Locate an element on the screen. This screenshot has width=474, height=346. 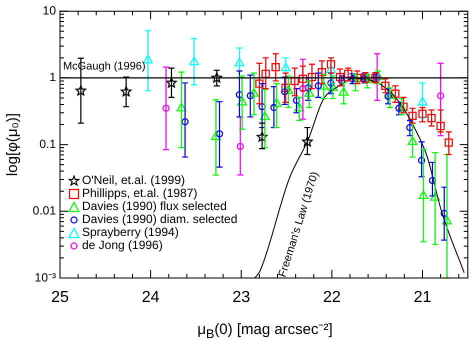
y-tick-label: 1 is located at coordinates (52, 77).